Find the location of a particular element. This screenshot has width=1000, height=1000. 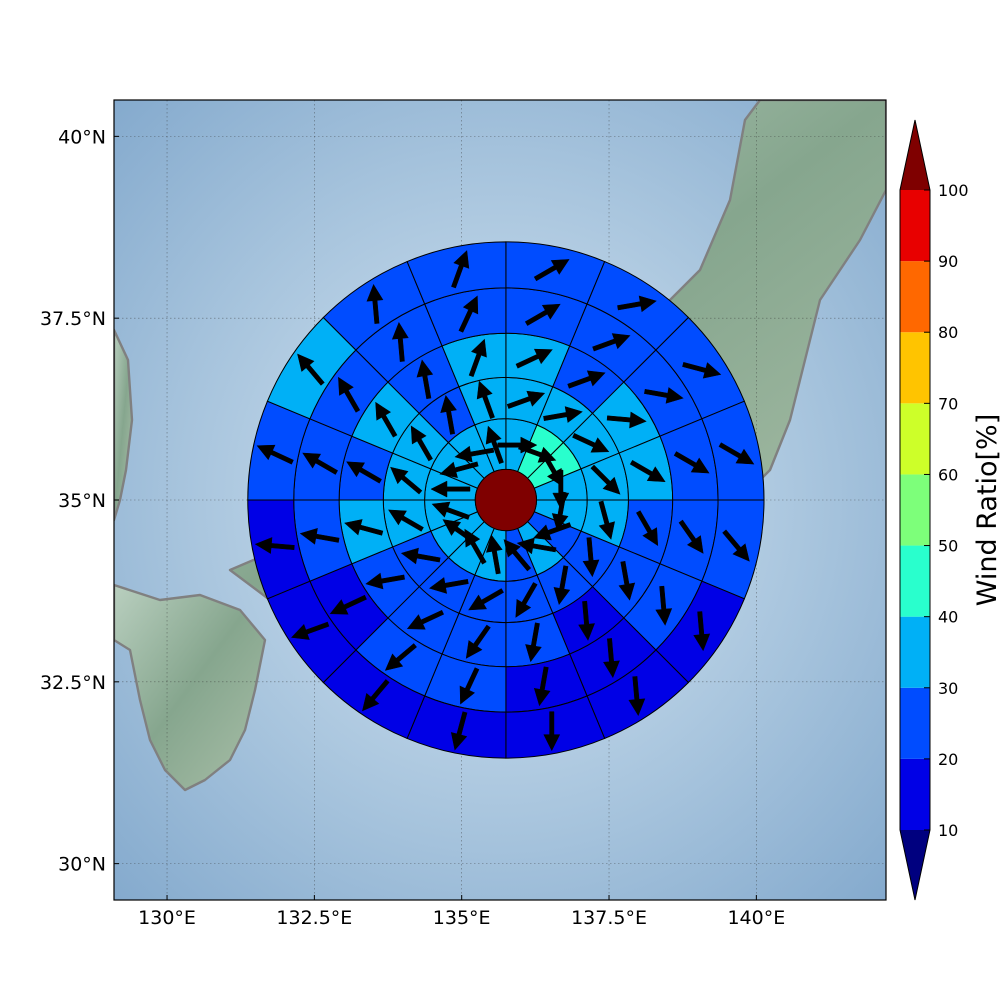

colorbar-under-triangle is located at coordinates (915, 865).